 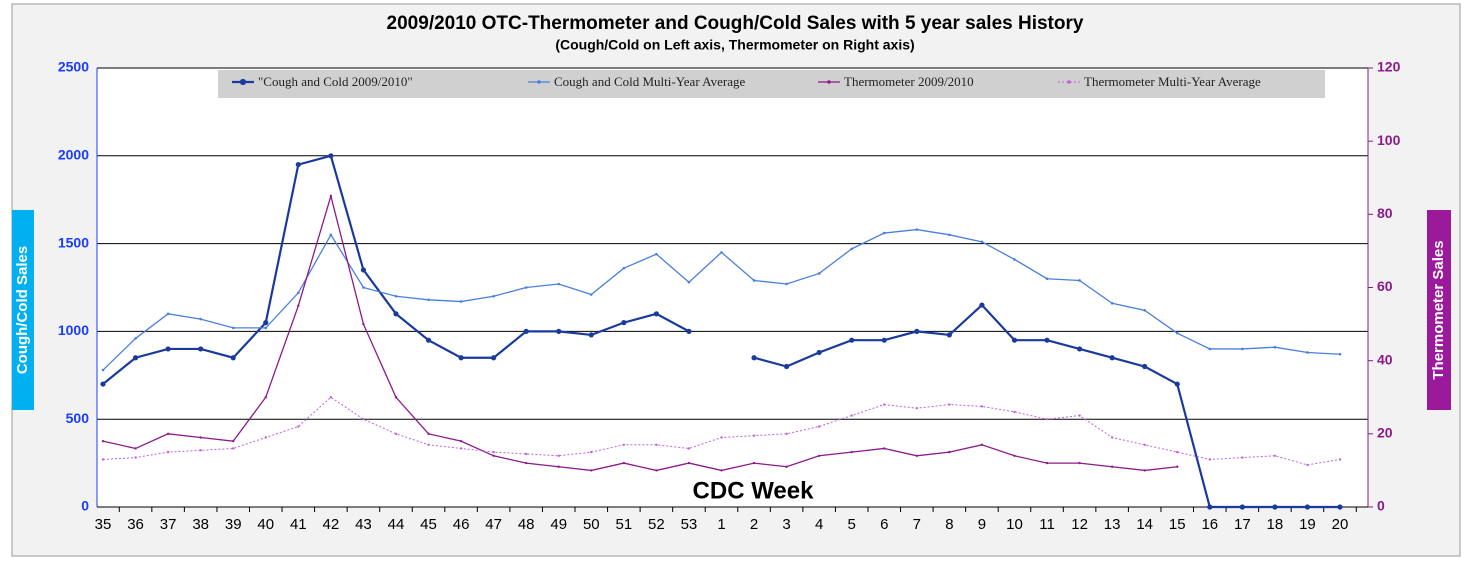 I want to click on x-tick-label: 9, so click(x=982, y=524).